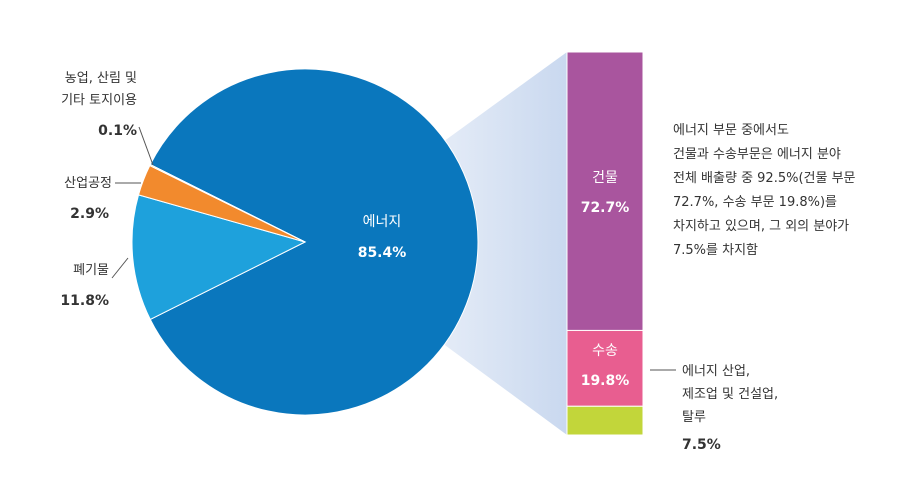  Describe the element at coordinates (716, 371) in the screenshot. I see `bar-label-other-line1: 에너지 산업,` at that location.